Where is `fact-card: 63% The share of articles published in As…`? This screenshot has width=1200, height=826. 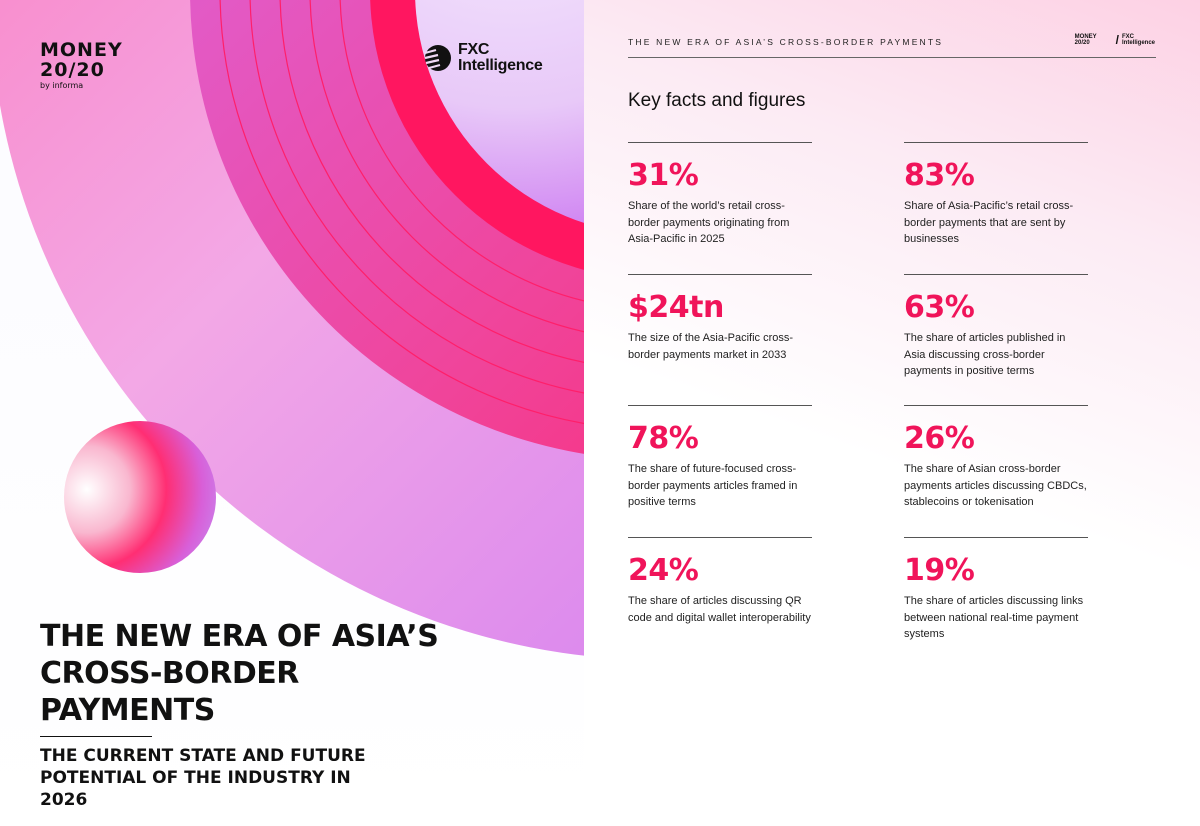
fact-card: 63% The share of articles published in As… is located at coordinates (996, 327).